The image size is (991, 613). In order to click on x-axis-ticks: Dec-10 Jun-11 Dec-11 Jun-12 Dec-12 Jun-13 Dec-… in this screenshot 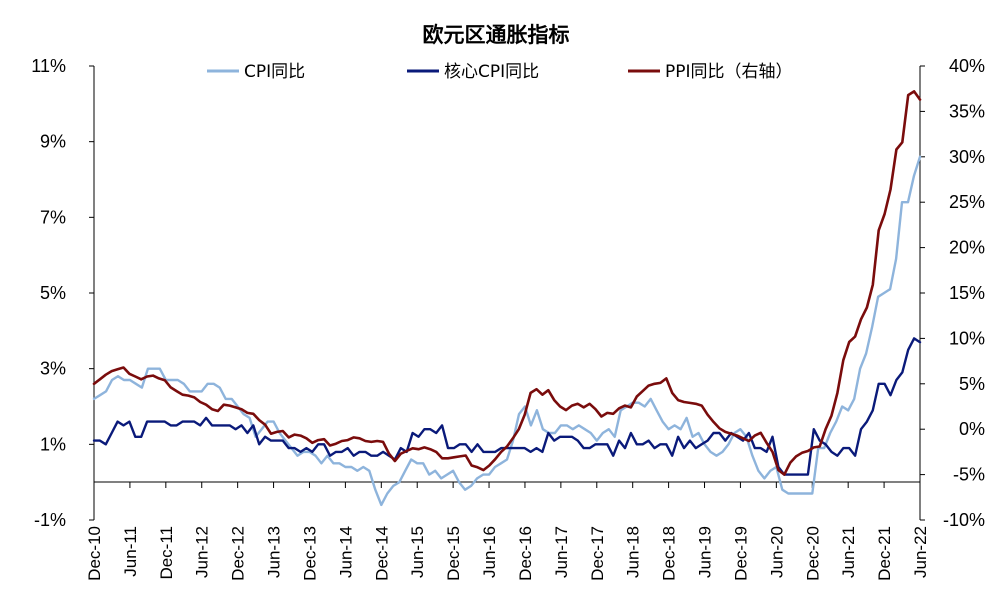, I will do `click(507, 531)`.